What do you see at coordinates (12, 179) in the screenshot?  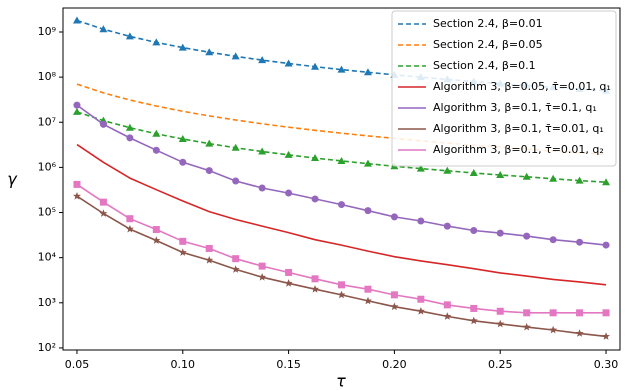 I see `y-axis-label: γ` at bounding box center [12, 179].